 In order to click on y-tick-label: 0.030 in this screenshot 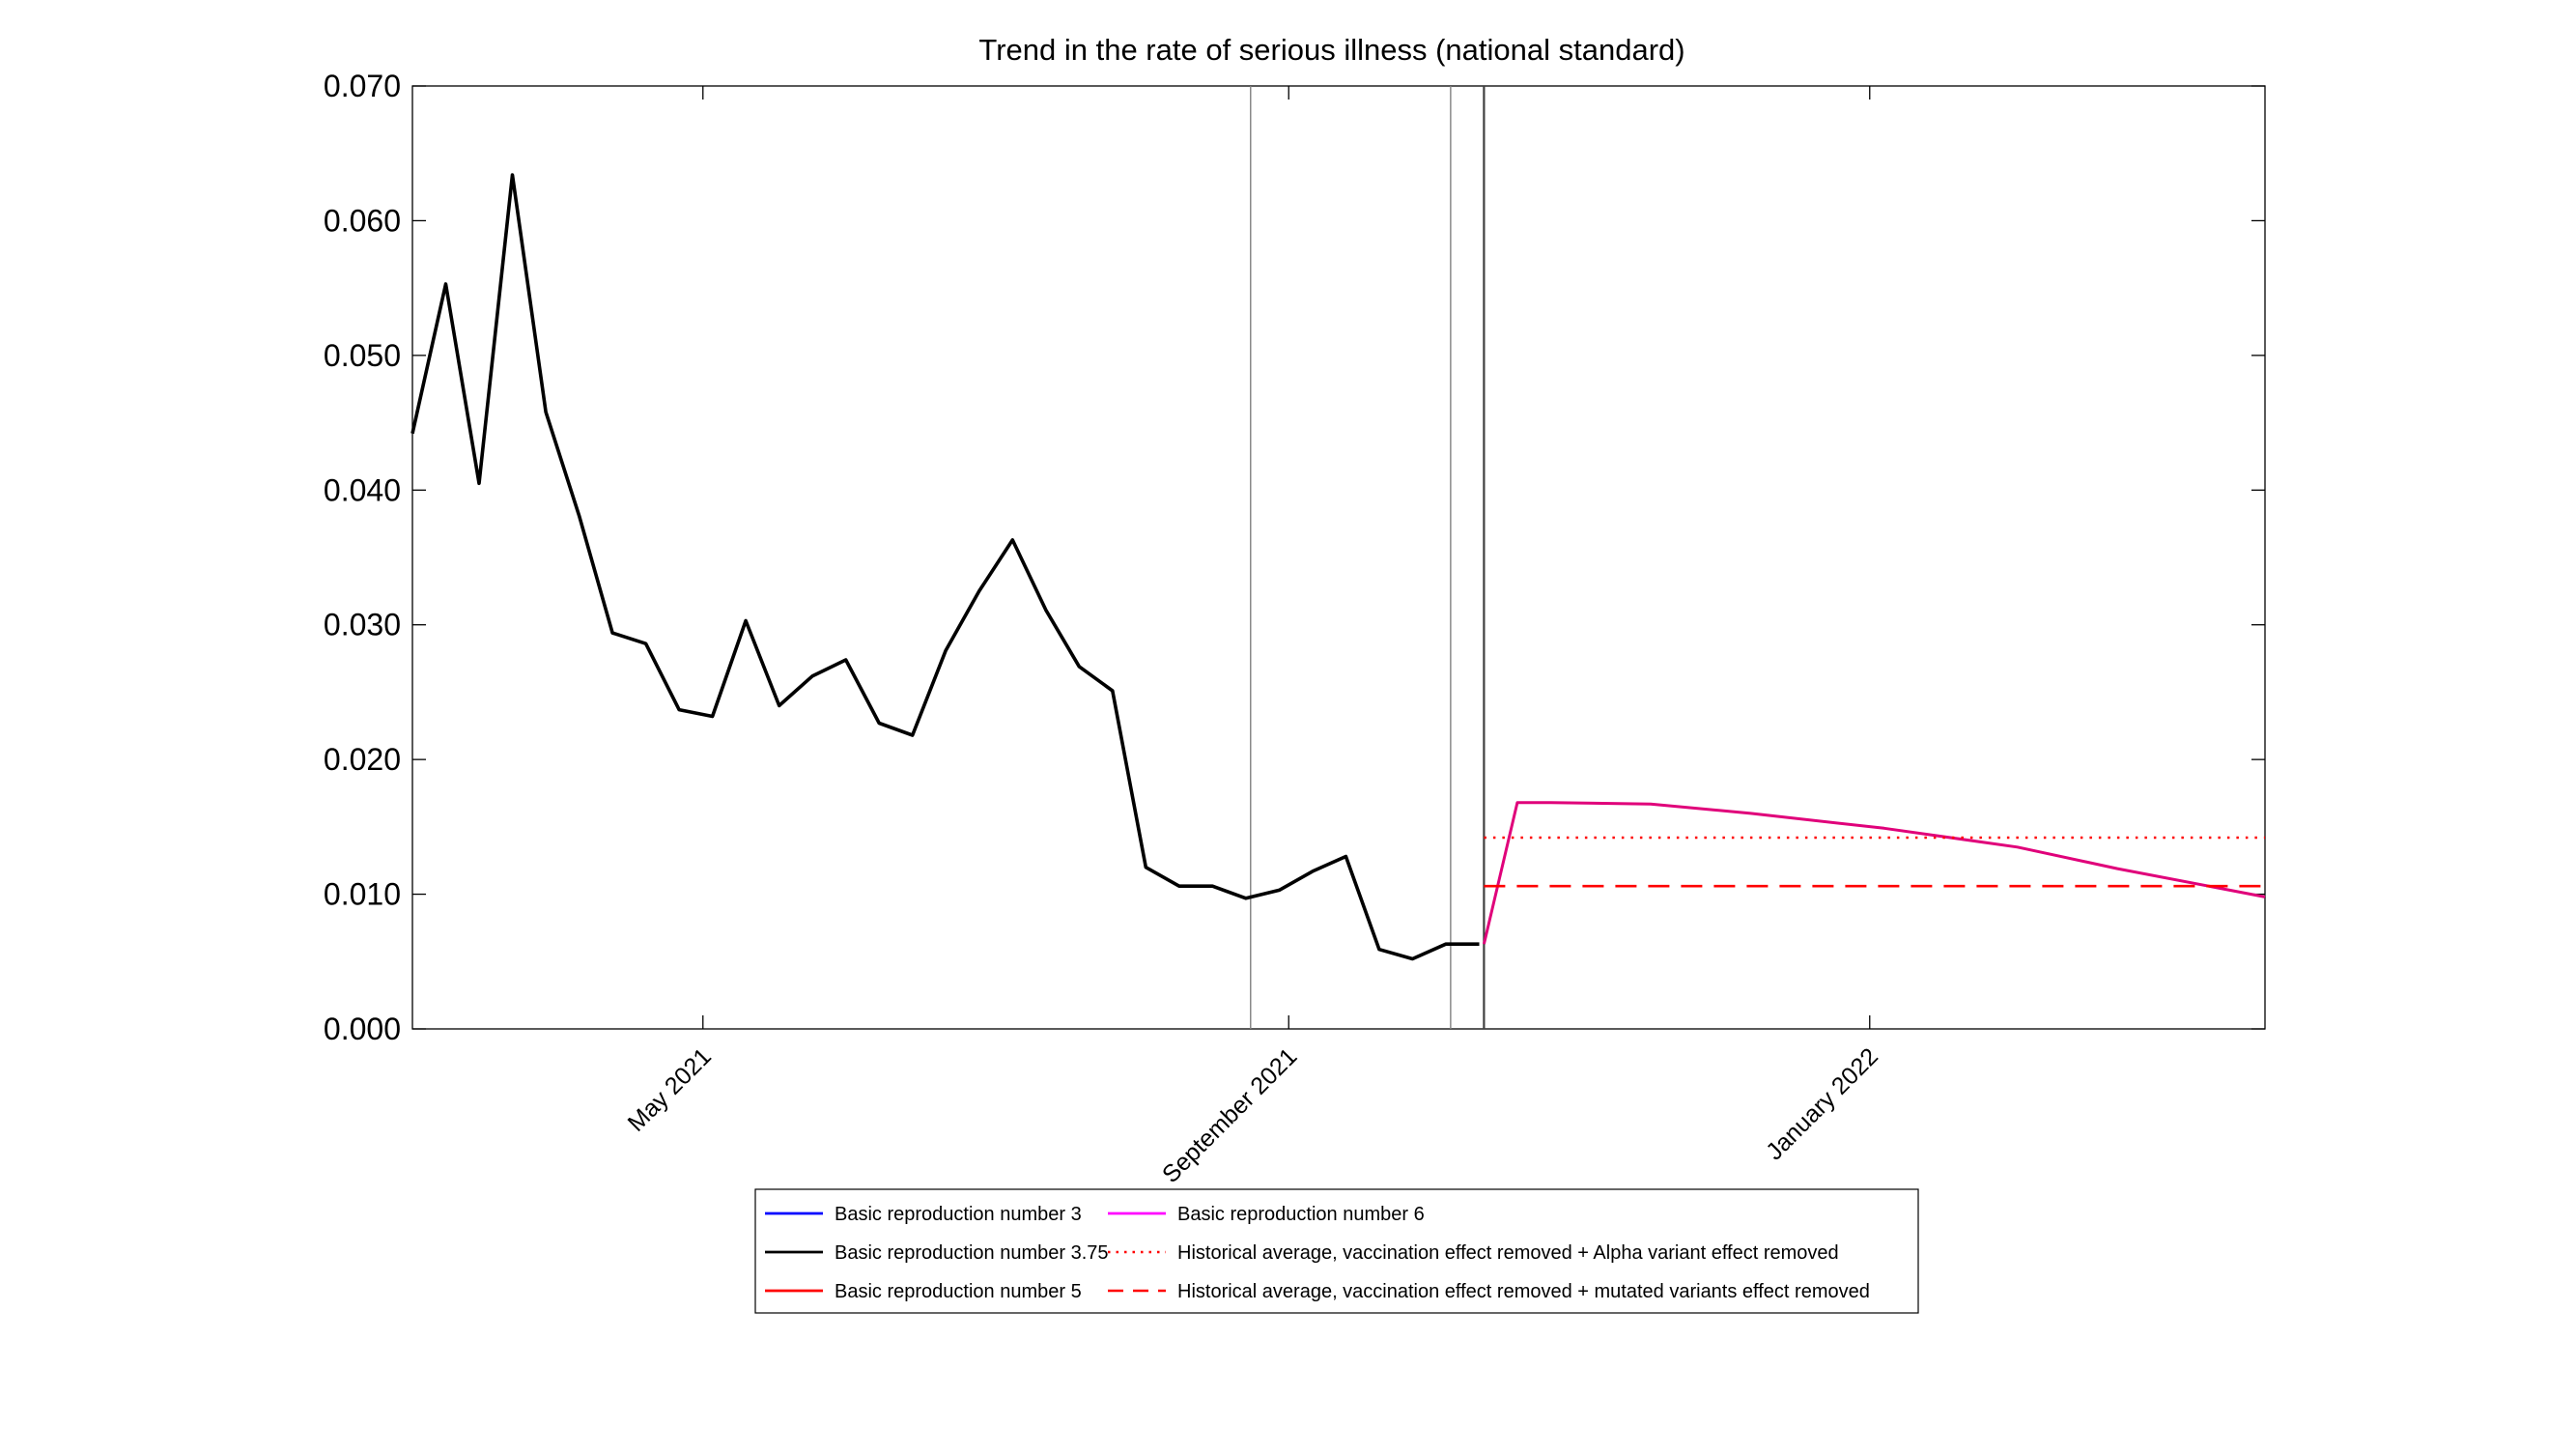, I will do `click(362, 625)`.